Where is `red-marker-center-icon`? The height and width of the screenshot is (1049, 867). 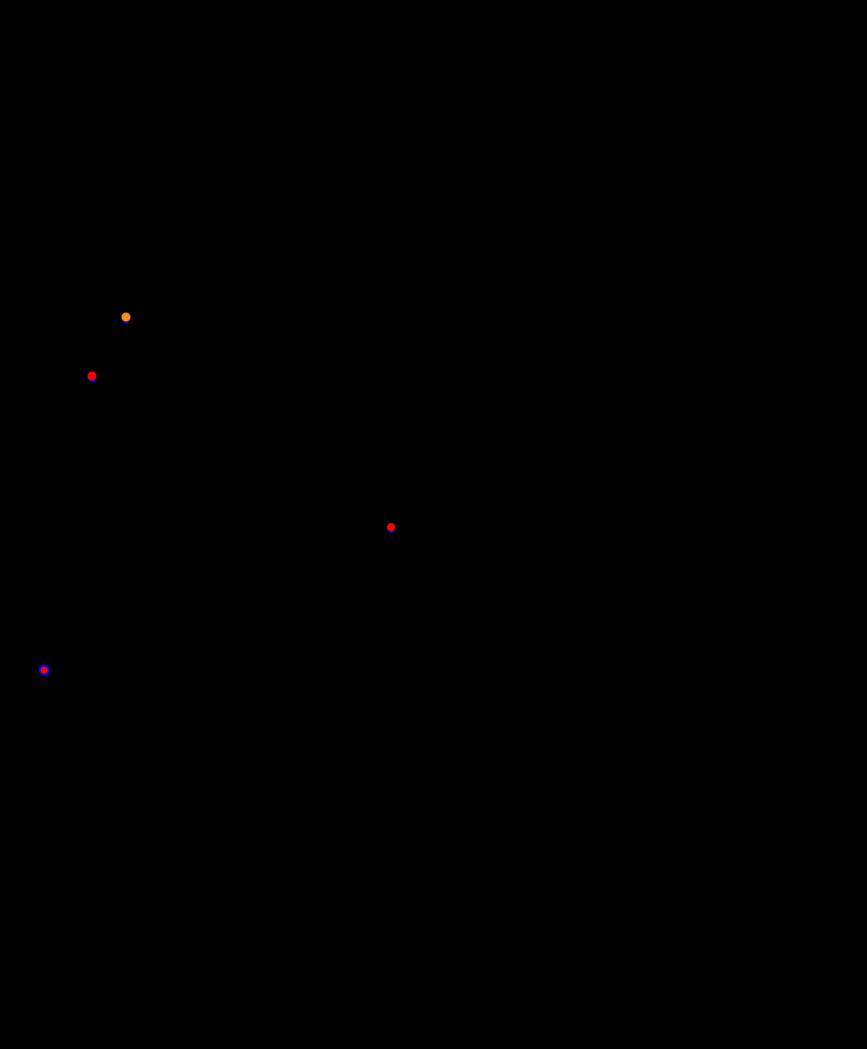 red-marker-center-icon is located at coordinates (391, 527).